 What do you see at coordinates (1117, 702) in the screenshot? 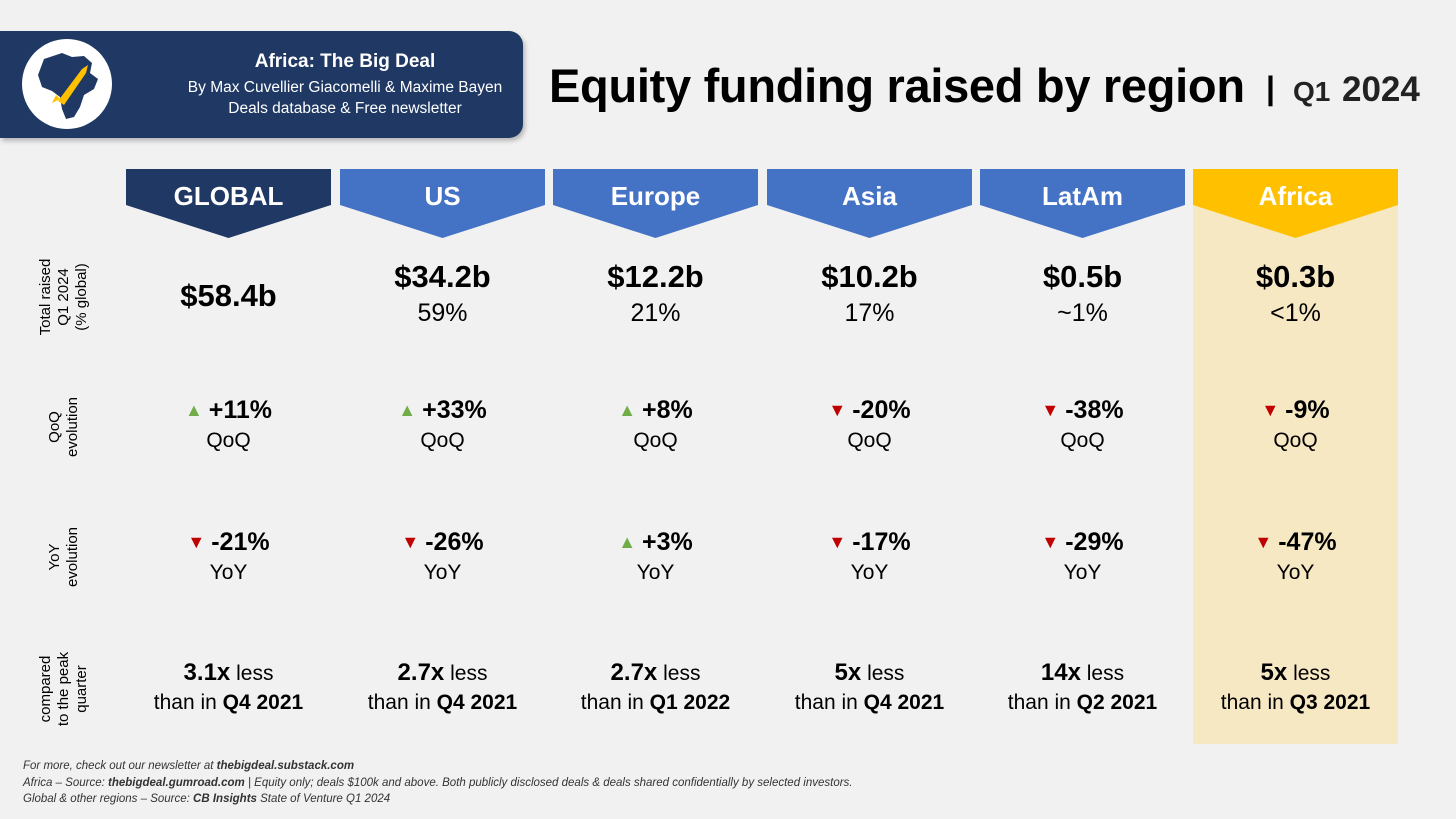
I see `peak-quarter: Q2 2021` at bounding box center [1117, 702].